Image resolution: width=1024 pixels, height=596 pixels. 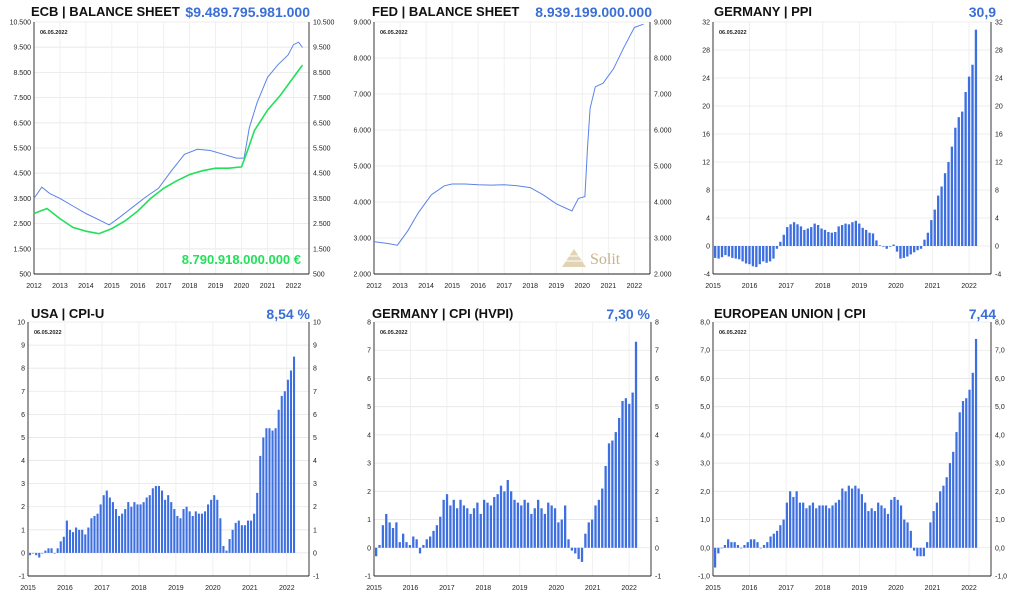 I want to click on y-tick-label-right: 4, so click(x=315, y=461).